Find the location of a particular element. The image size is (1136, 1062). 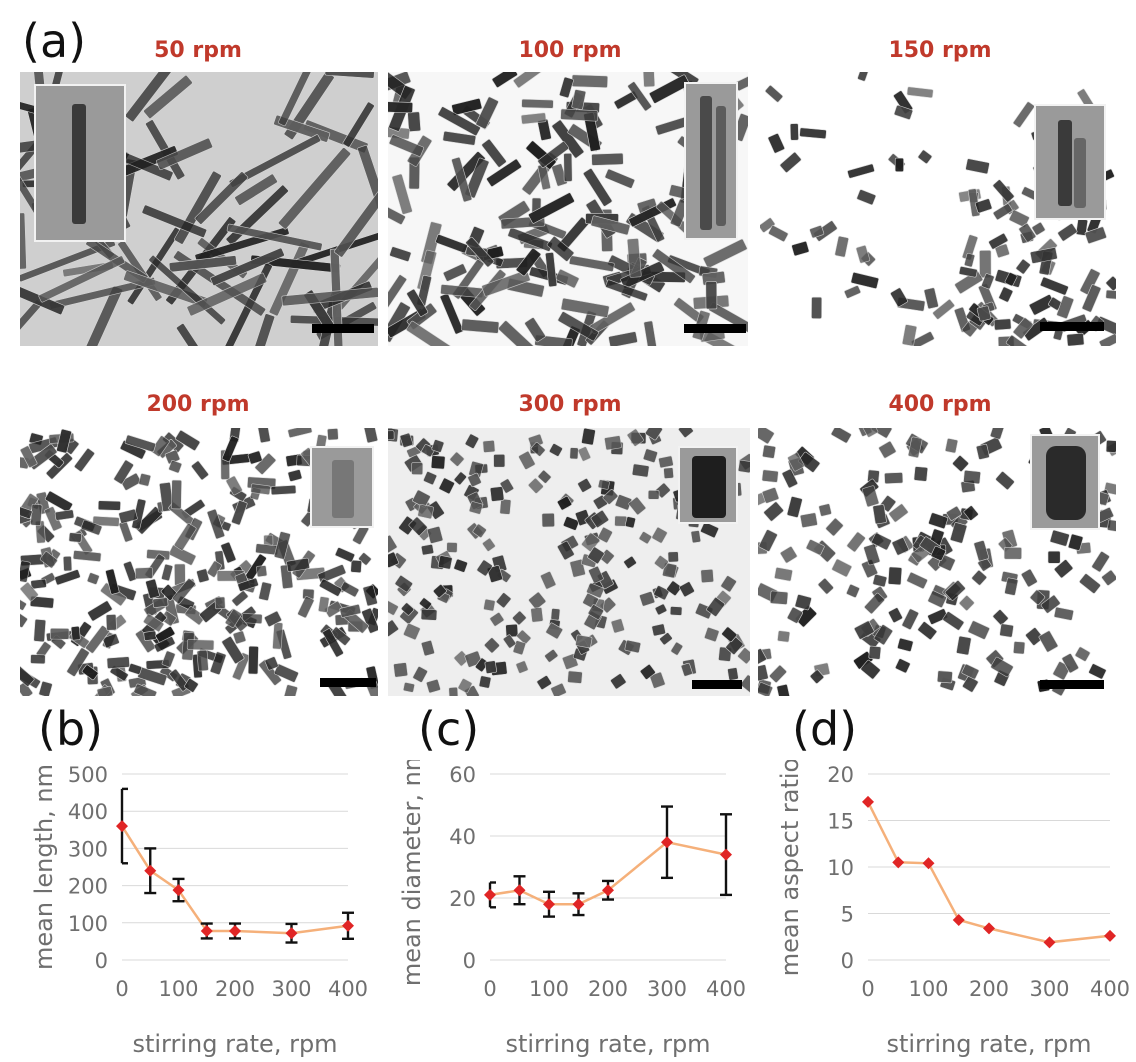

x-axis-label: stirring rate, rpm is located at coordinates (988, 1044).